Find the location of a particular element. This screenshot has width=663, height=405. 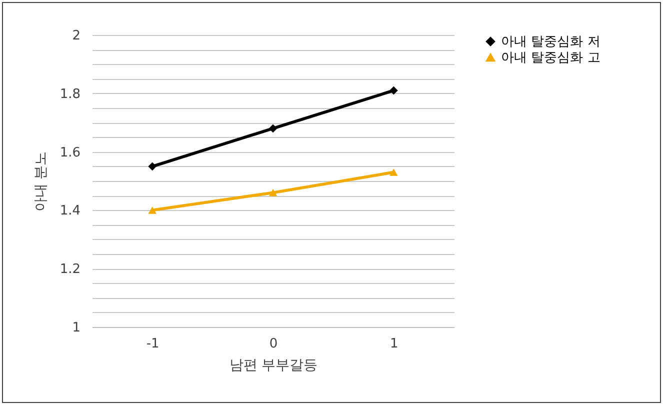

y-tick-label: 1 is located at coordinates (76, 328).